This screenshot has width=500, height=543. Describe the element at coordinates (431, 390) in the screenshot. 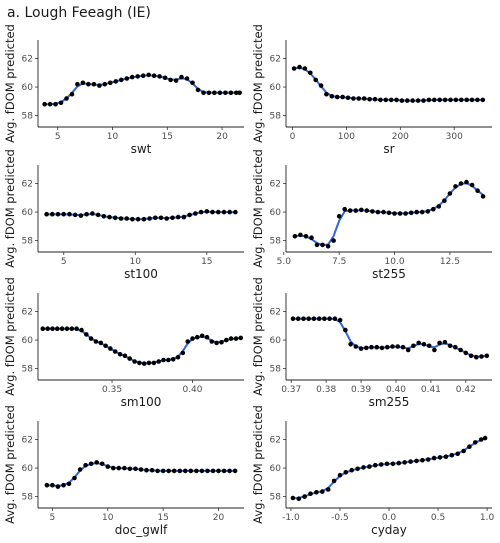

I see `x-tick-label: 0.41` at that location.